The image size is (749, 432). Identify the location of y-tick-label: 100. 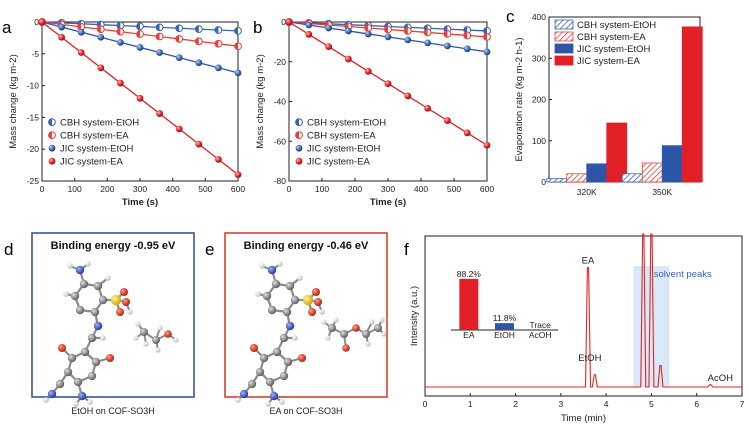
(539, 141).